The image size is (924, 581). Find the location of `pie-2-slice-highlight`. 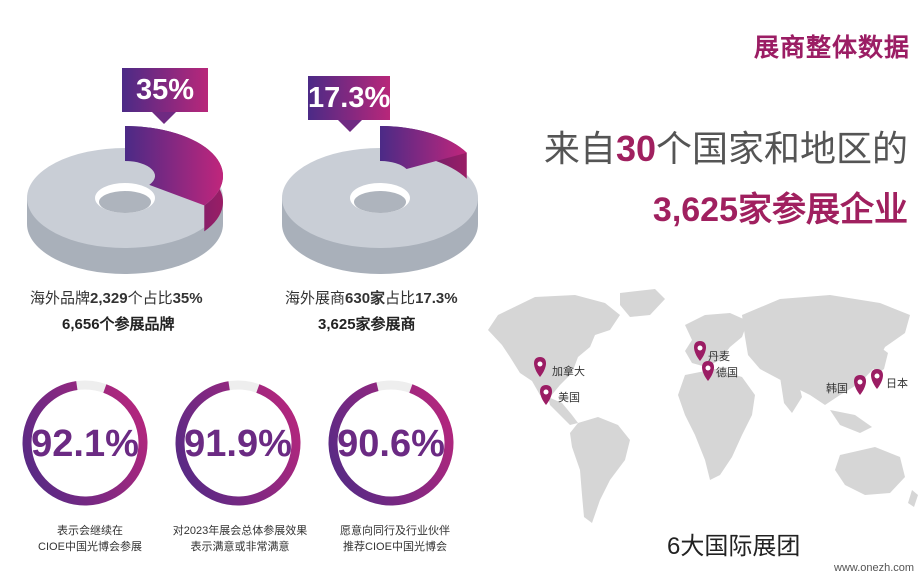

pie-2-slice-highlight is located at coordinates (423, 148).